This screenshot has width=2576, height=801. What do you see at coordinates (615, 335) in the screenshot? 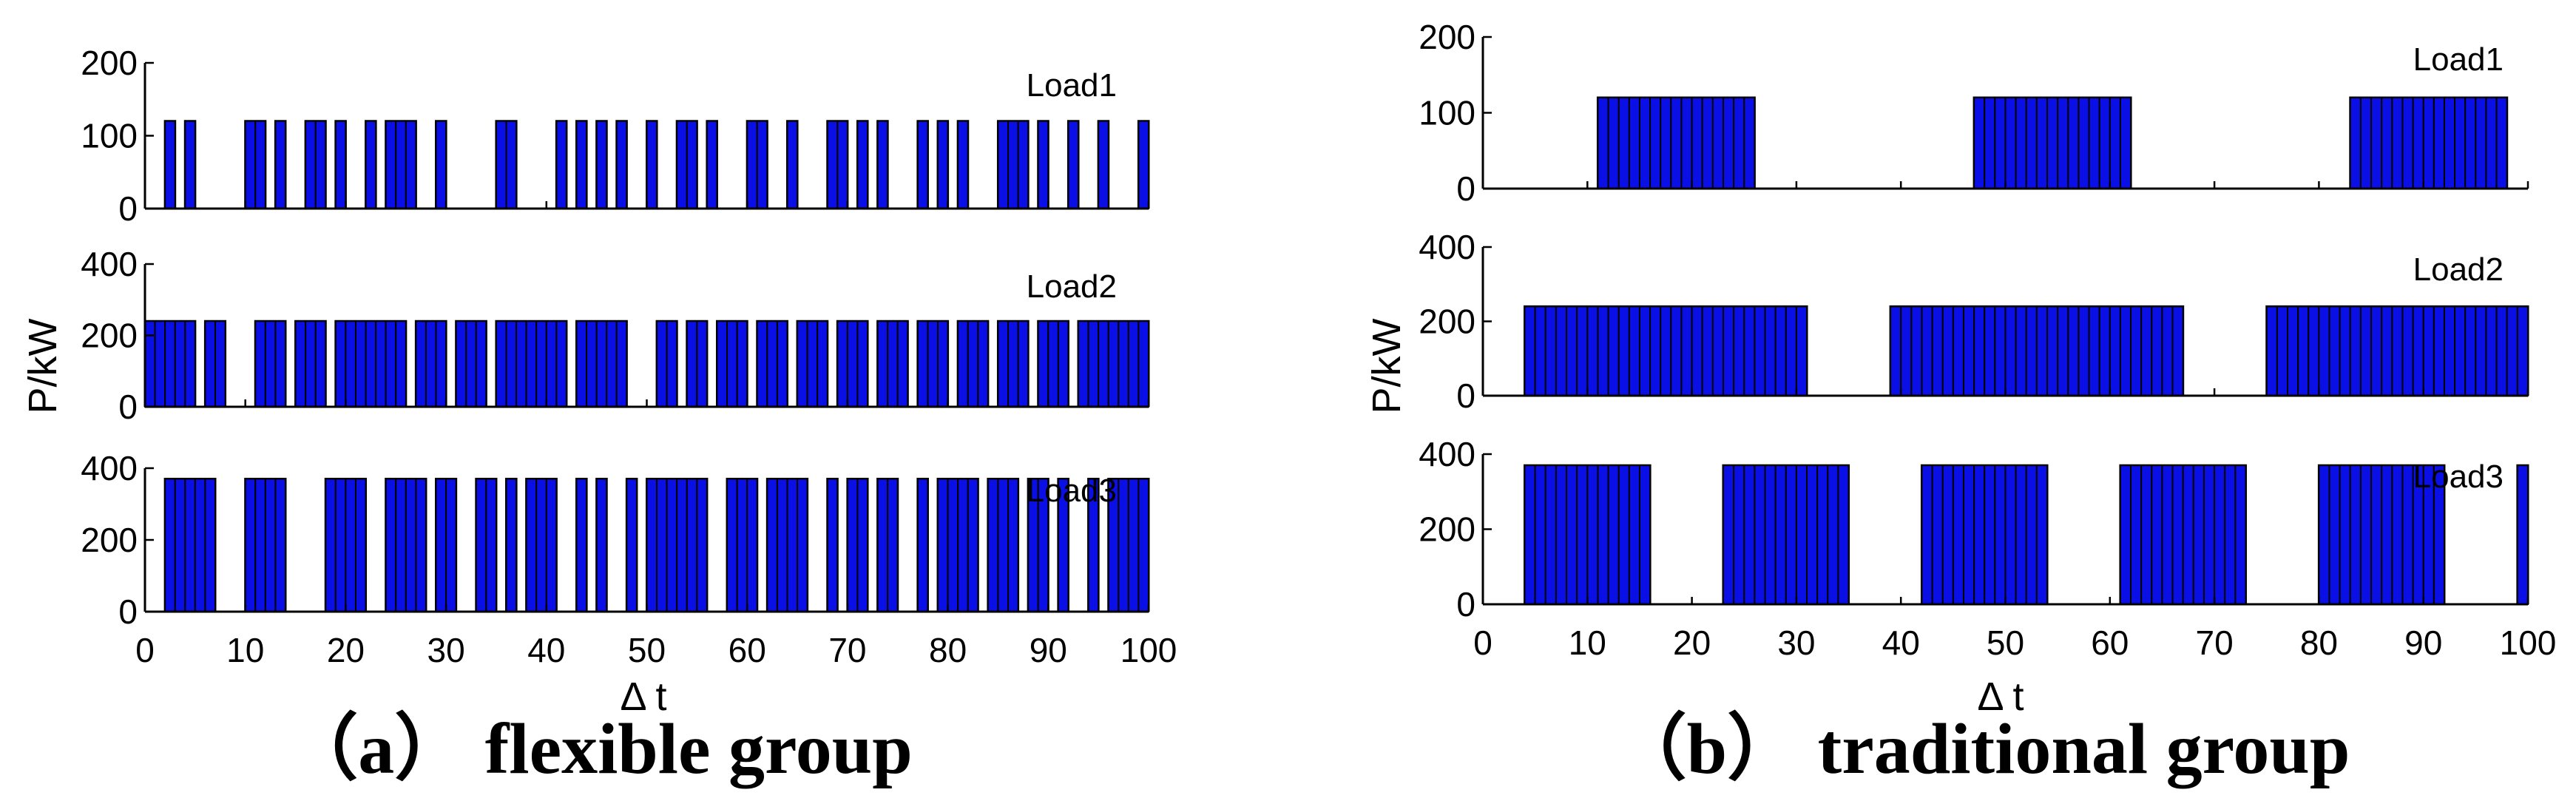
I see `subplot-load2: 0 200 400 Load2` at bounding box center [615, 335].